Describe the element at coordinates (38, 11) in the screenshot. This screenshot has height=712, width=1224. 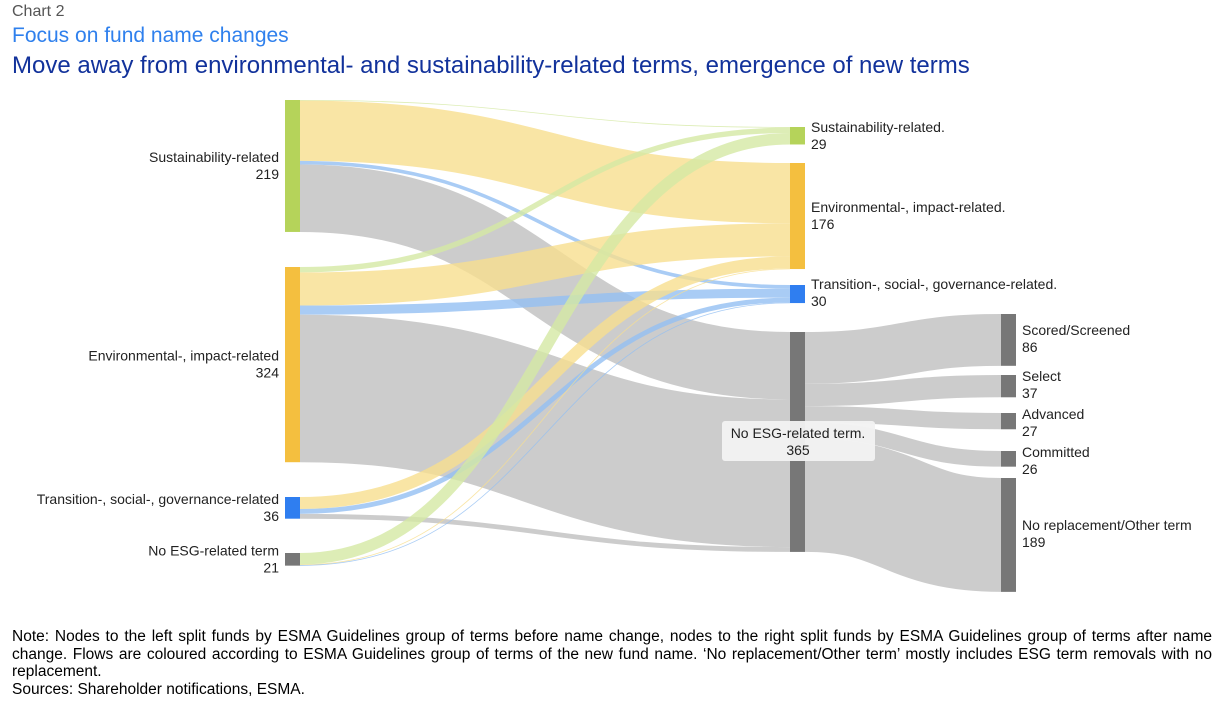
I see `chart-number: Chart 2` at that location.